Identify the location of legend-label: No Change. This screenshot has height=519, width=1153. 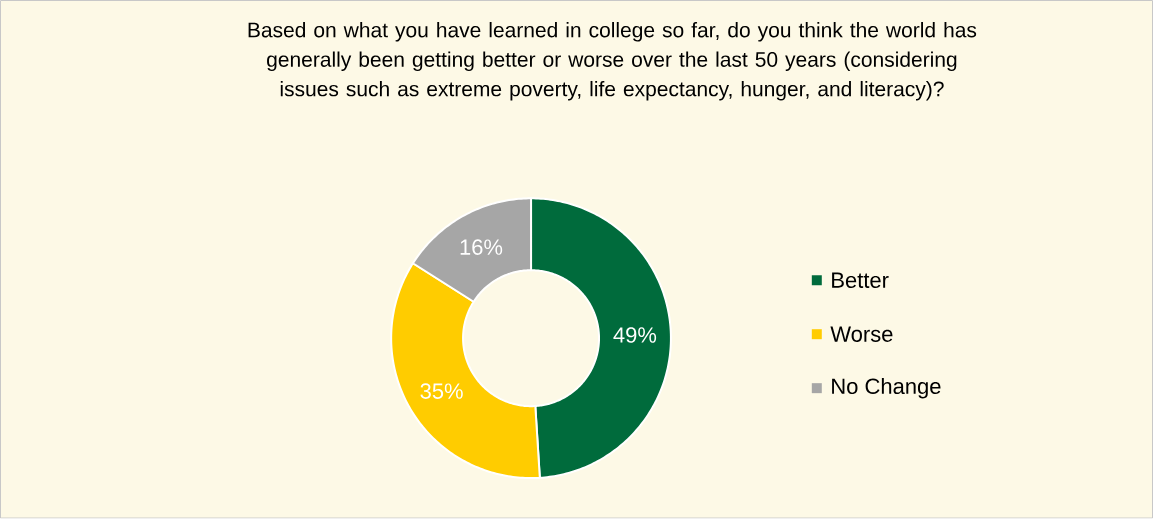
(886, 388).